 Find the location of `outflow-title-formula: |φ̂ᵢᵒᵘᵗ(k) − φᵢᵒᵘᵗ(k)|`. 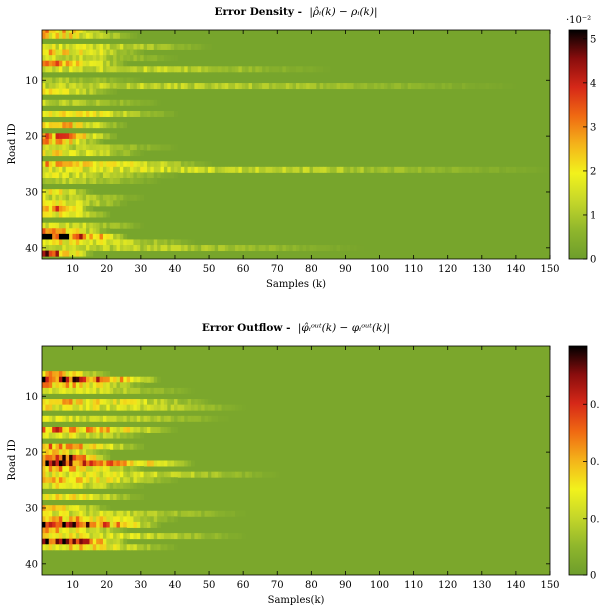

outflow-title-formula: |φ̂ᵢᵒᵘᵗ(k) − φᵢᵒᵘᵗ(k)| is located at coordinates (344, 328).